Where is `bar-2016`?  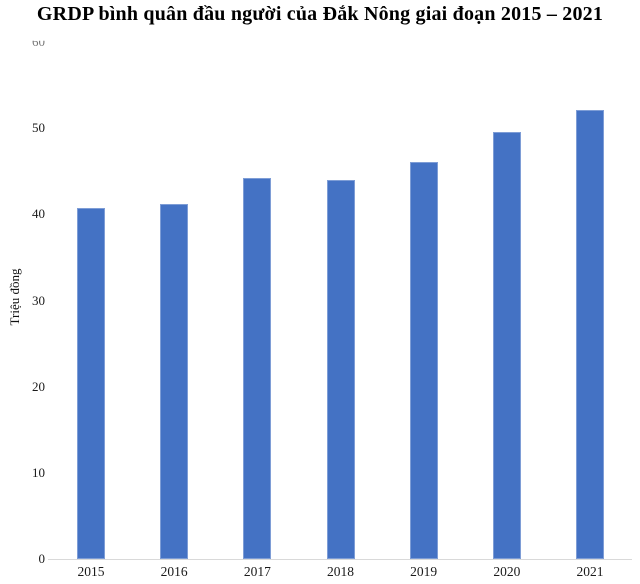
bar-2016 is located at coordinates (174, 381).